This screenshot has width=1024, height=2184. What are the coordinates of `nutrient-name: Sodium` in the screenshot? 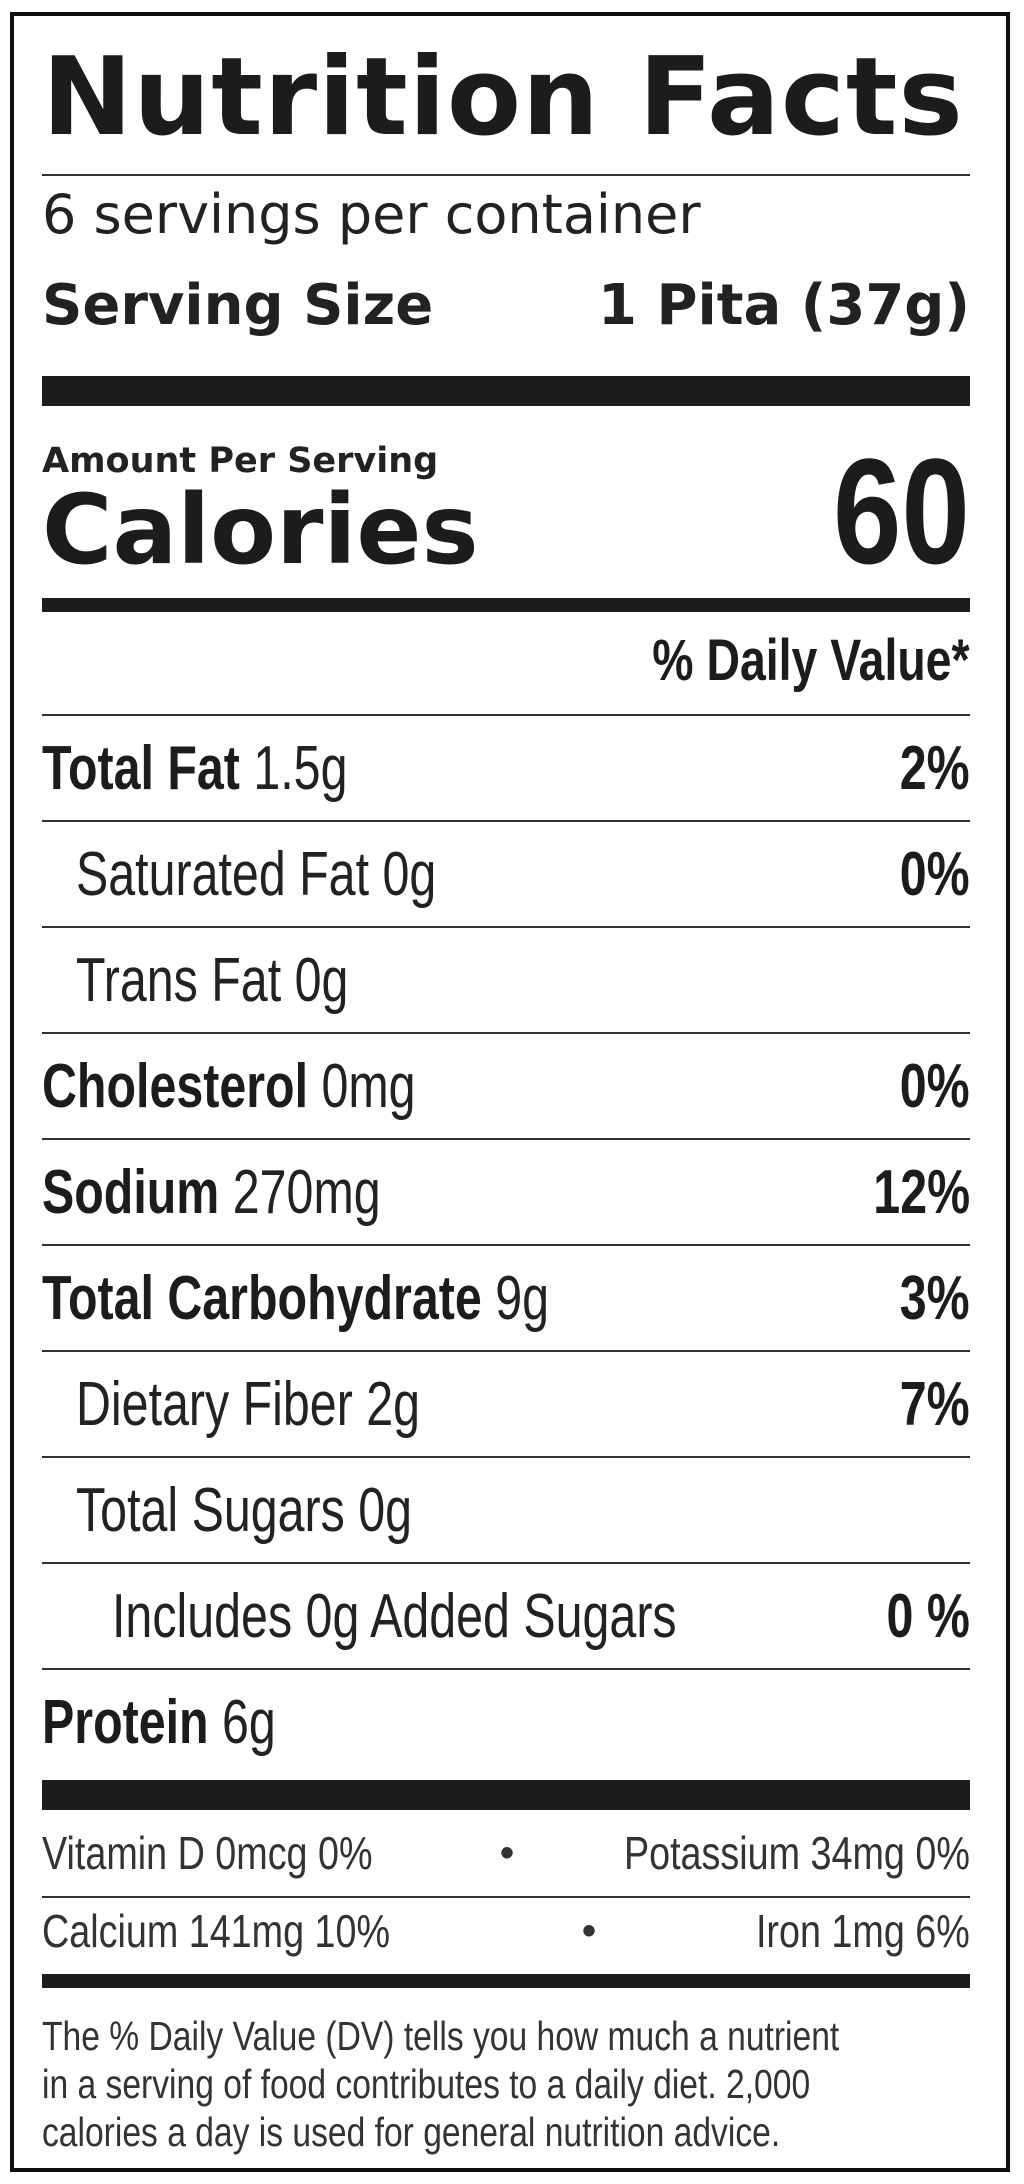 It's located at (131, 1192).